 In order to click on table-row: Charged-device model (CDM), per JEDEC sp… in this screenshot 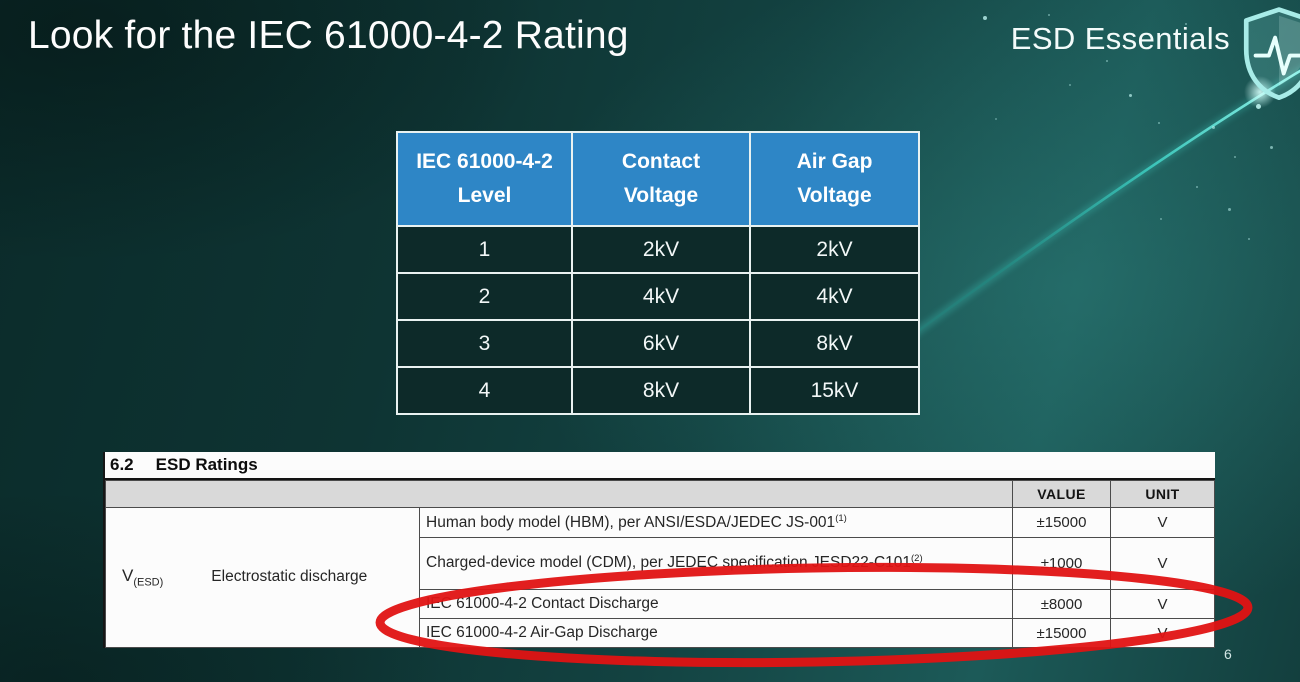, I will do `click(660, 563)`.